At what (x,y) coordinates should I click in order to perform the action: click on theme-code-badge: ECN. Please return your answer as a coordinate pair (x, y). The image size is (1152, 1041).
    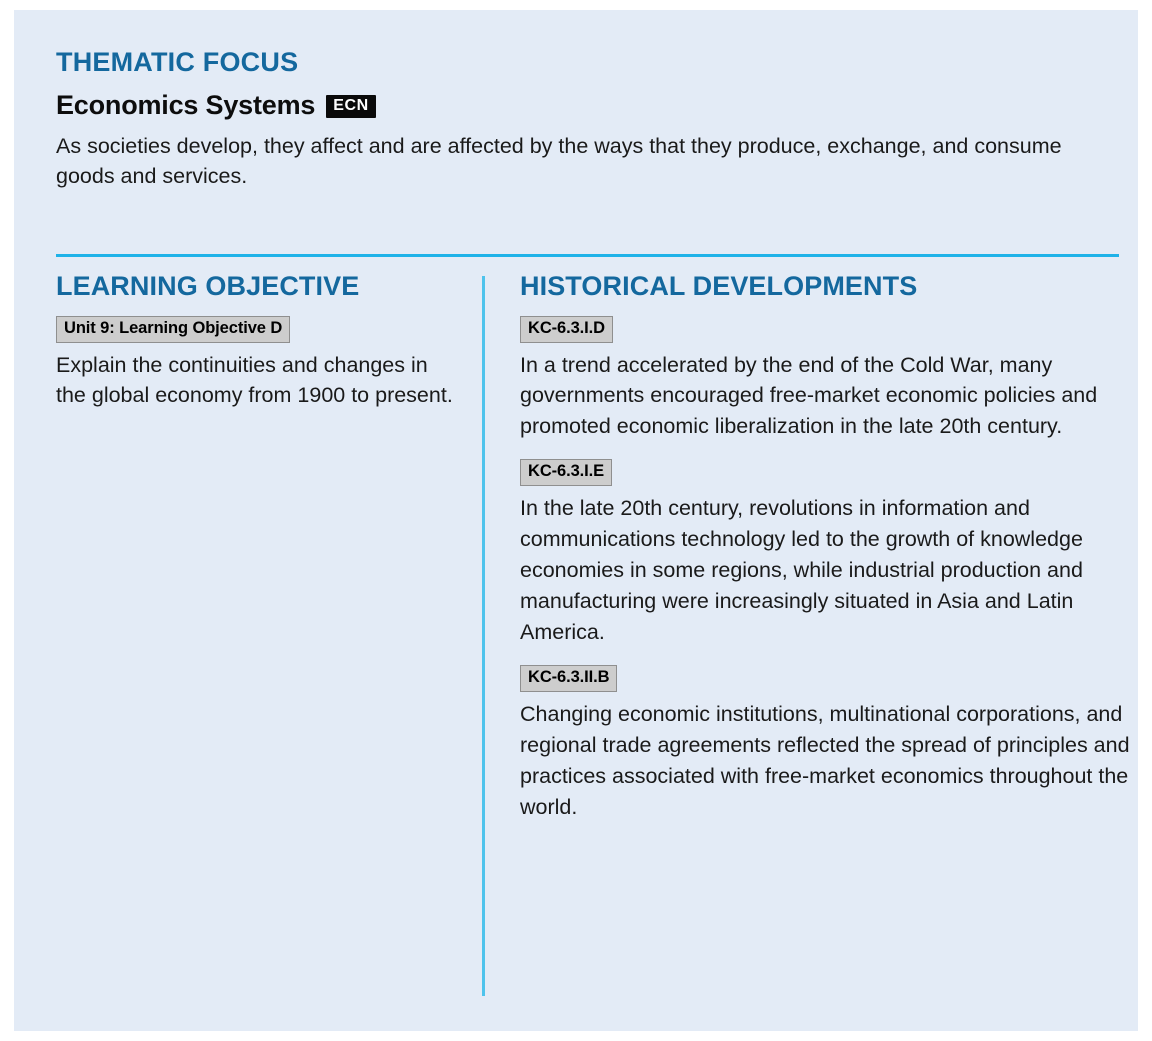
    Looking at the image, I should click on (351, 106).